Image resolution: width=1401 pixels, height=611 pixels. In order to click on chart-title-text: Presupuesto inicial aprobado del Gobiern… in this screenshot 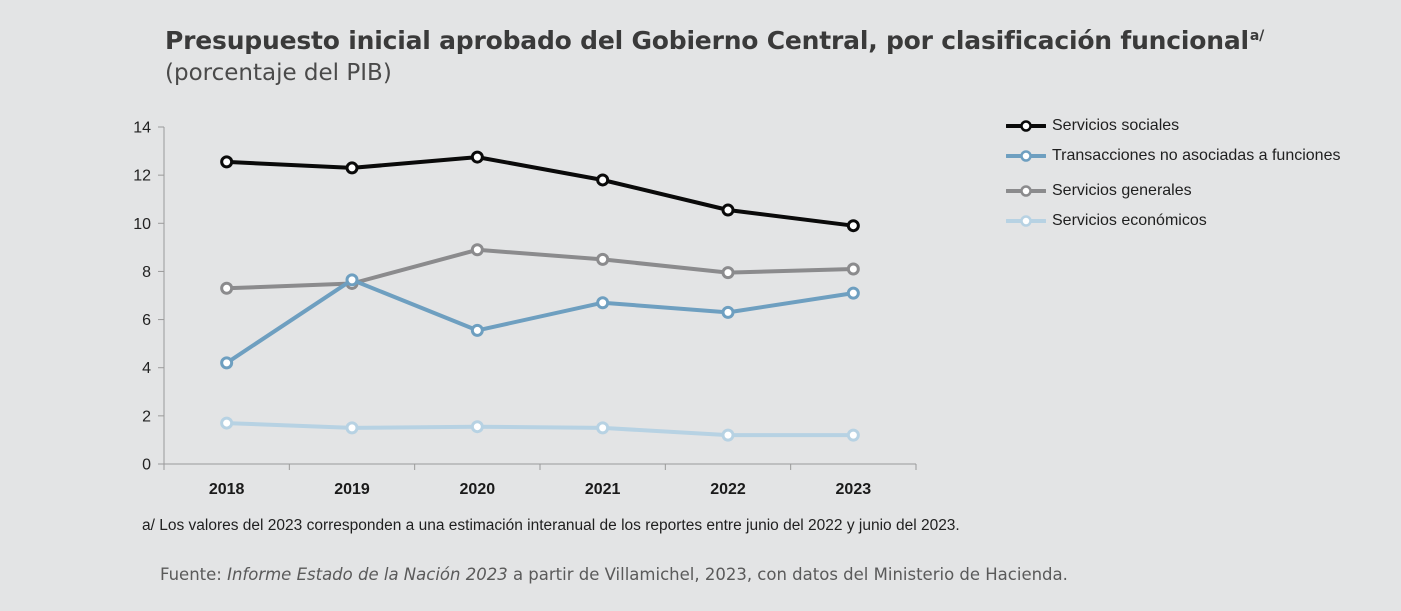, I will do `click(707, 40)`.